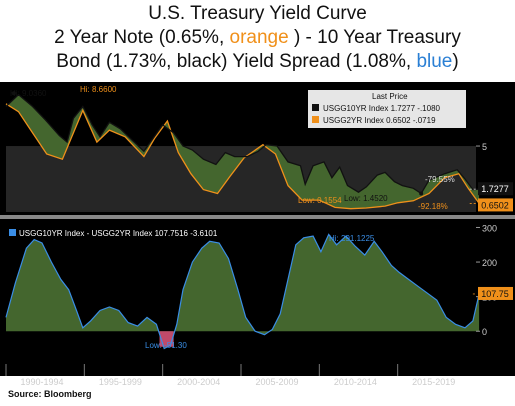 This screenshot has height=406, width=515. Describe the element at coordinates (390, 96) in the screenshot. I see `top-legend-title: Last Price` at that location.